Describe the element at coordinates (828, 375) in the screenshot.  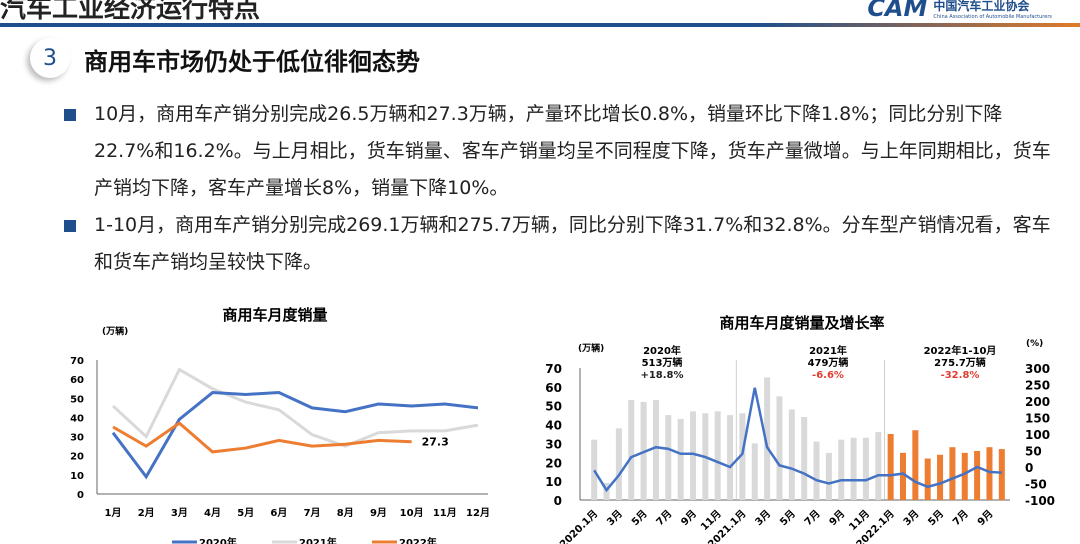
I see `annotation-growth: -6.6%` at that location.